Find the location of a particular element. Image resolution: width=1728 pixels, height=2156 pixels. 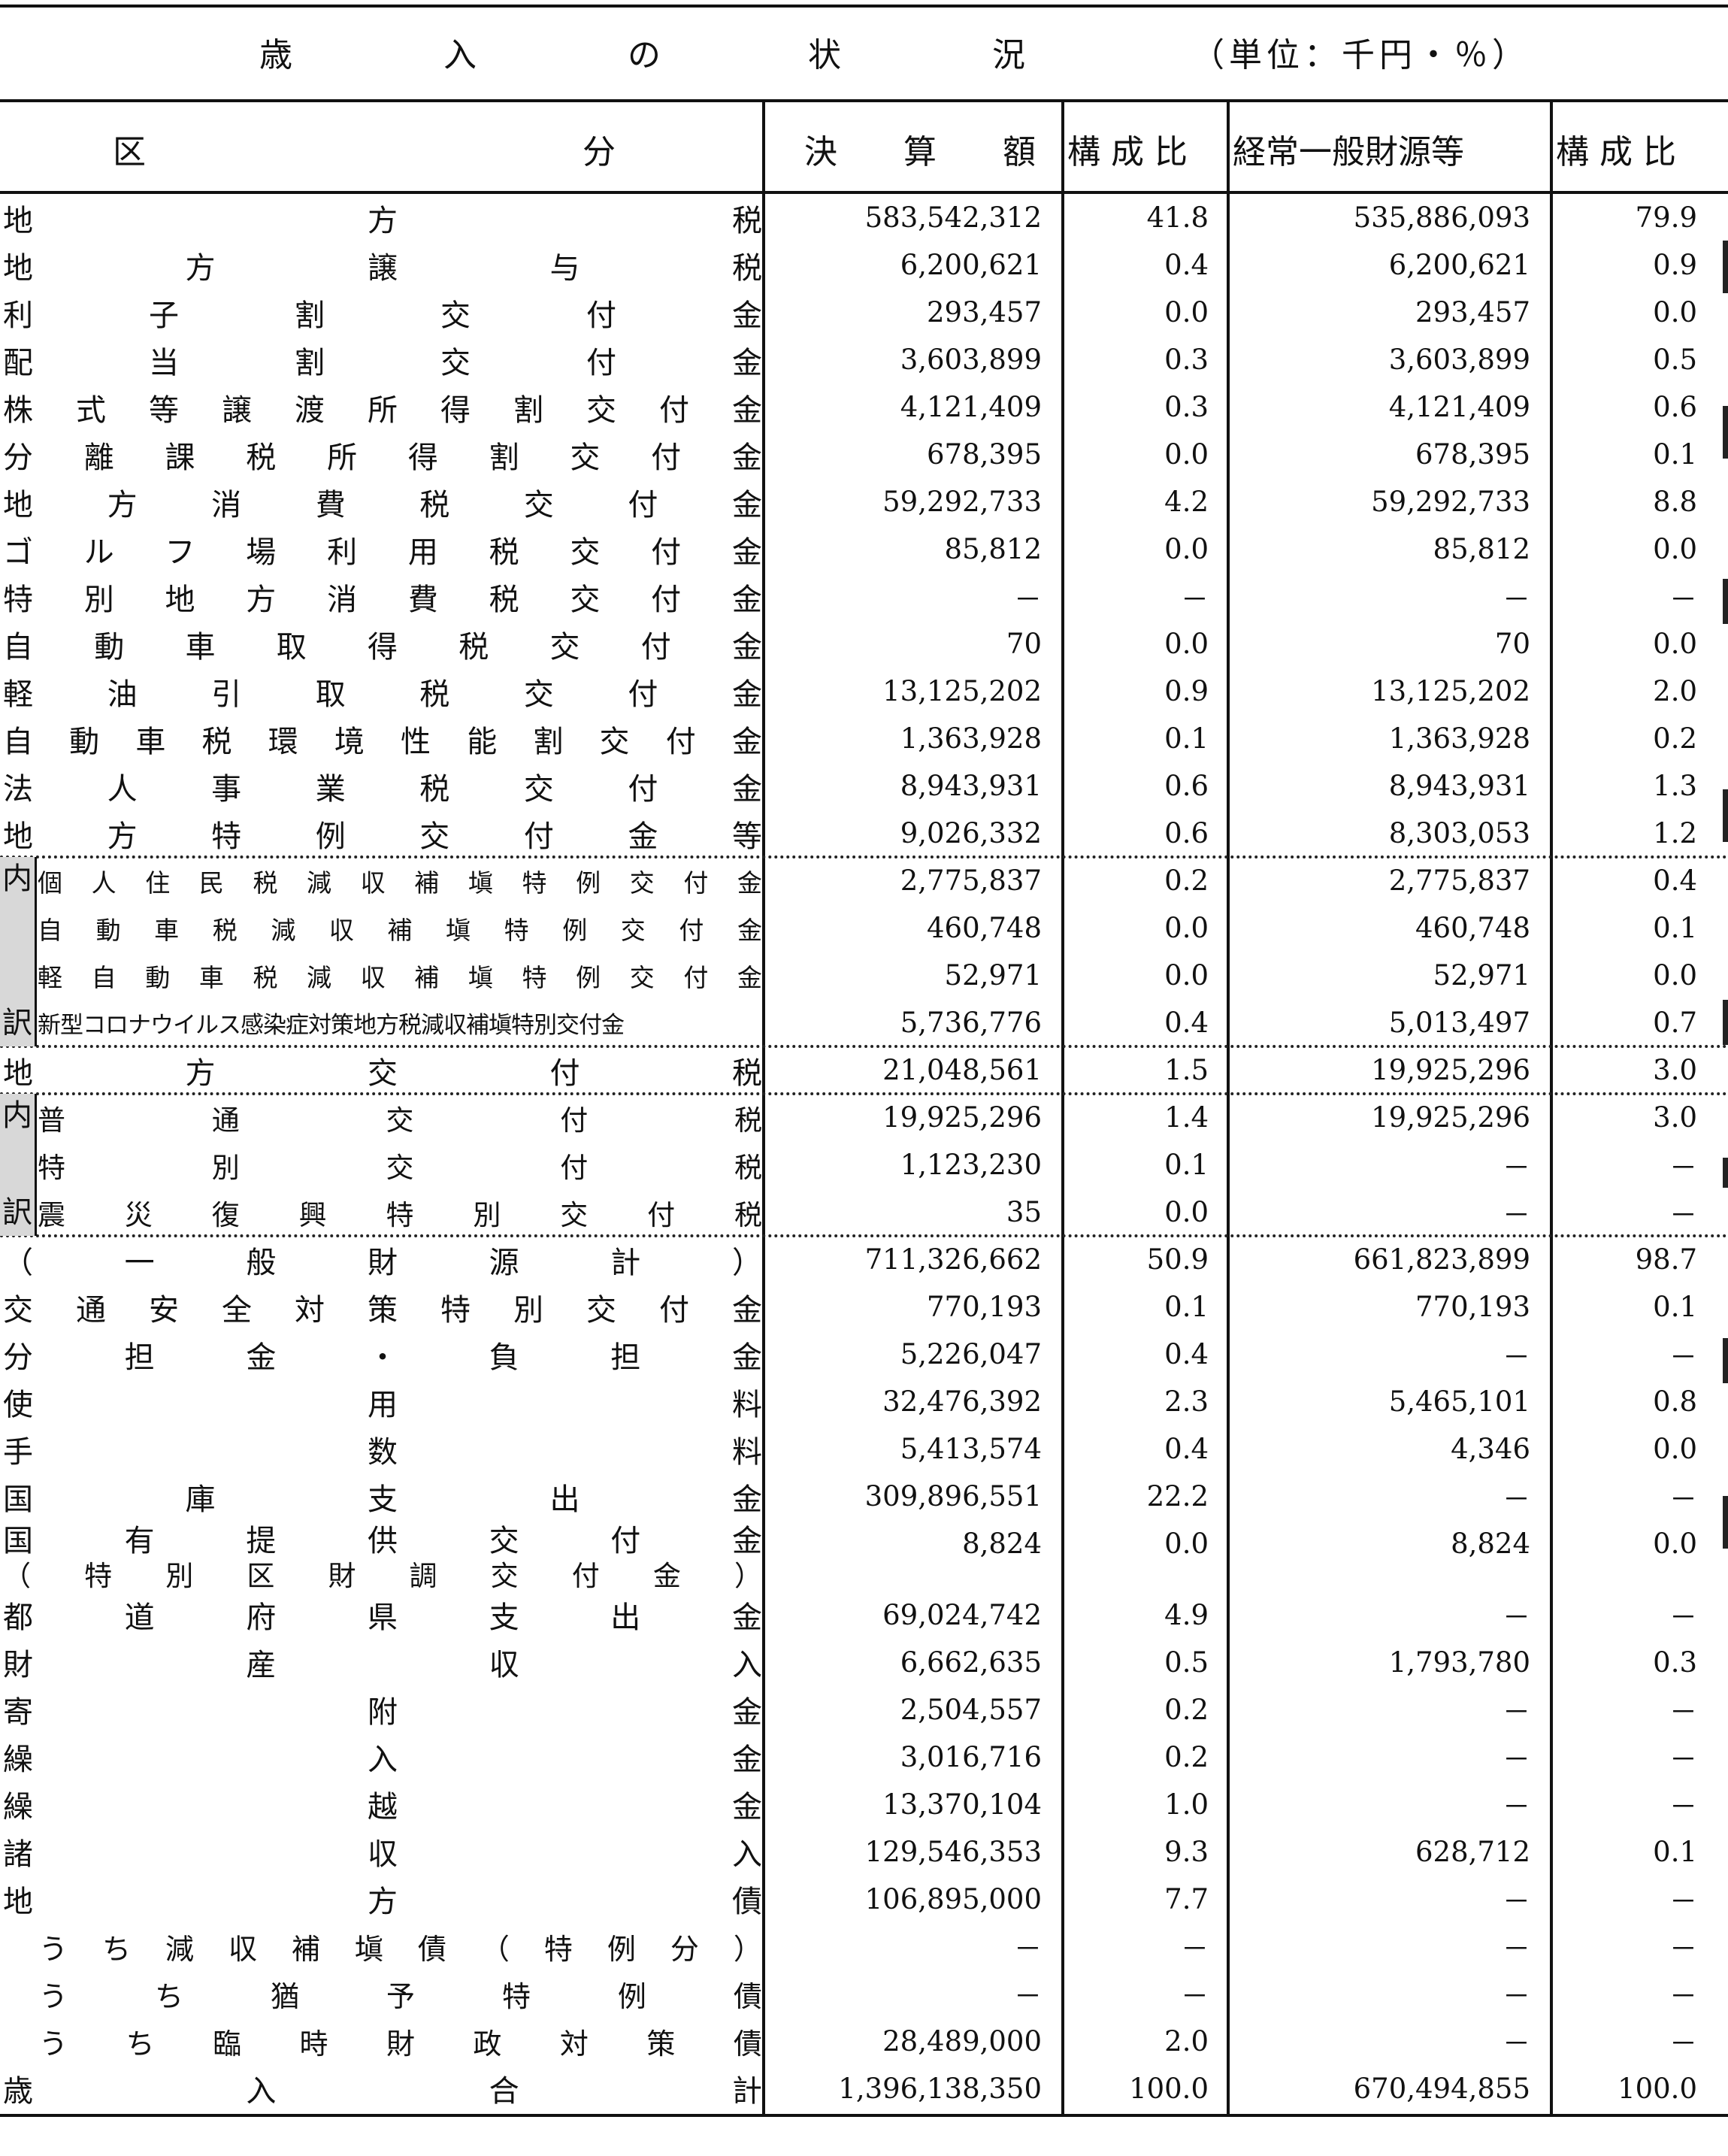

cell-kosei1: 0.6 is located at coordinates (1186, 833).